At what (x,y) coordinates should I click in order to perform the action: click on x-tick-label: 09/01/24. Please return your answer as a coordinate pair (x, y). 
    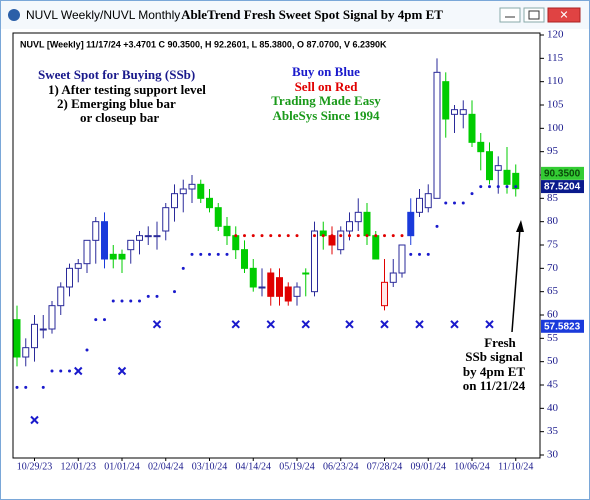
    Looking at the image, I should click on (428, 466).